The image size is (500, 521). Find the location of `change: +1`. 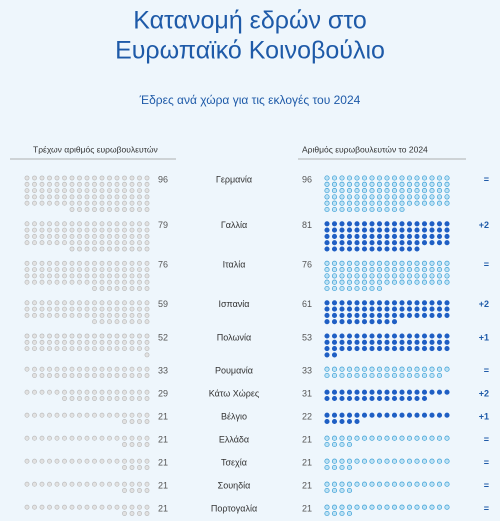

change: +1 is located at coordinates (484, 417).